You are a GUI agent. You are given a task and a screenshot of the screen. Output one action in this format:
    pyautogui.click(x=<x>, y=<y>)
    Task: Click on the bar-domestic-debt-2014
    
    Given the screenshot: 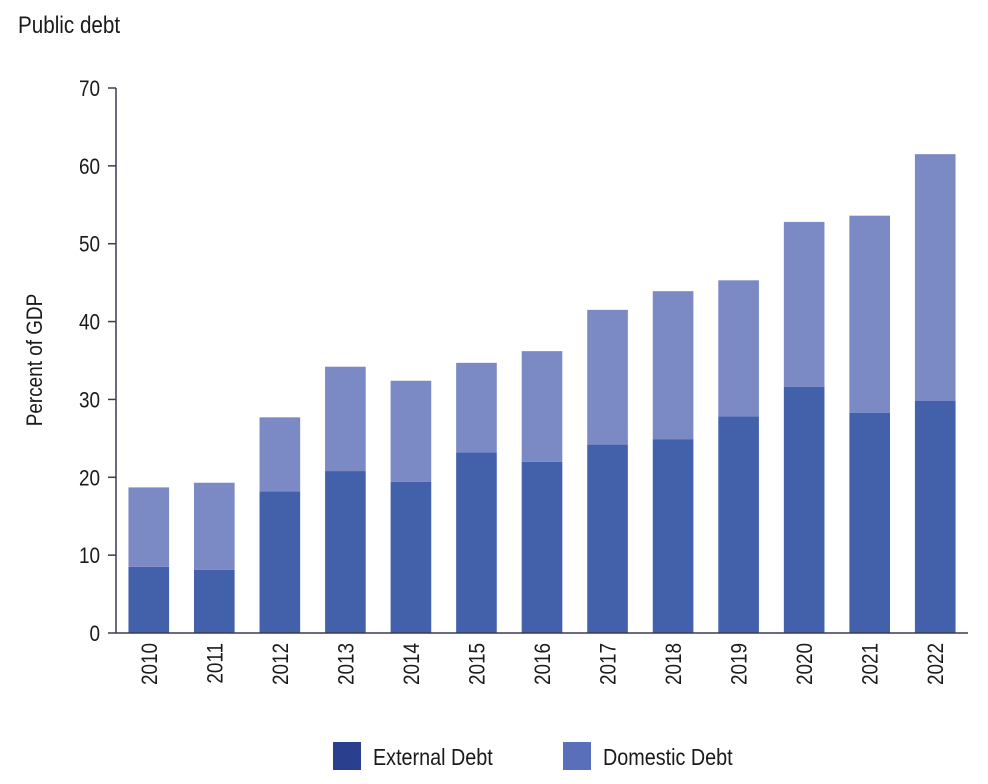 What is the action you would take?
    pyautogui.click(x=411, y=431)
    